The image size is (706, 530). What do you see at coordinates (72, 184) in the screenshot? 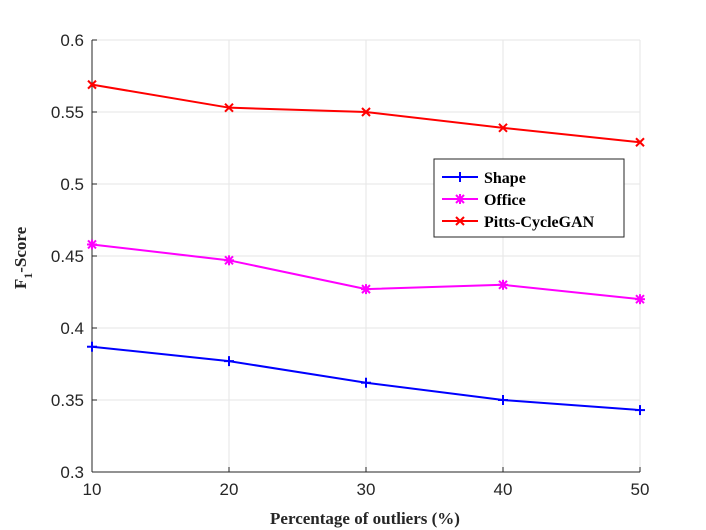
I see `y-tick-label: 0.5` at bounding box center [72, 184].